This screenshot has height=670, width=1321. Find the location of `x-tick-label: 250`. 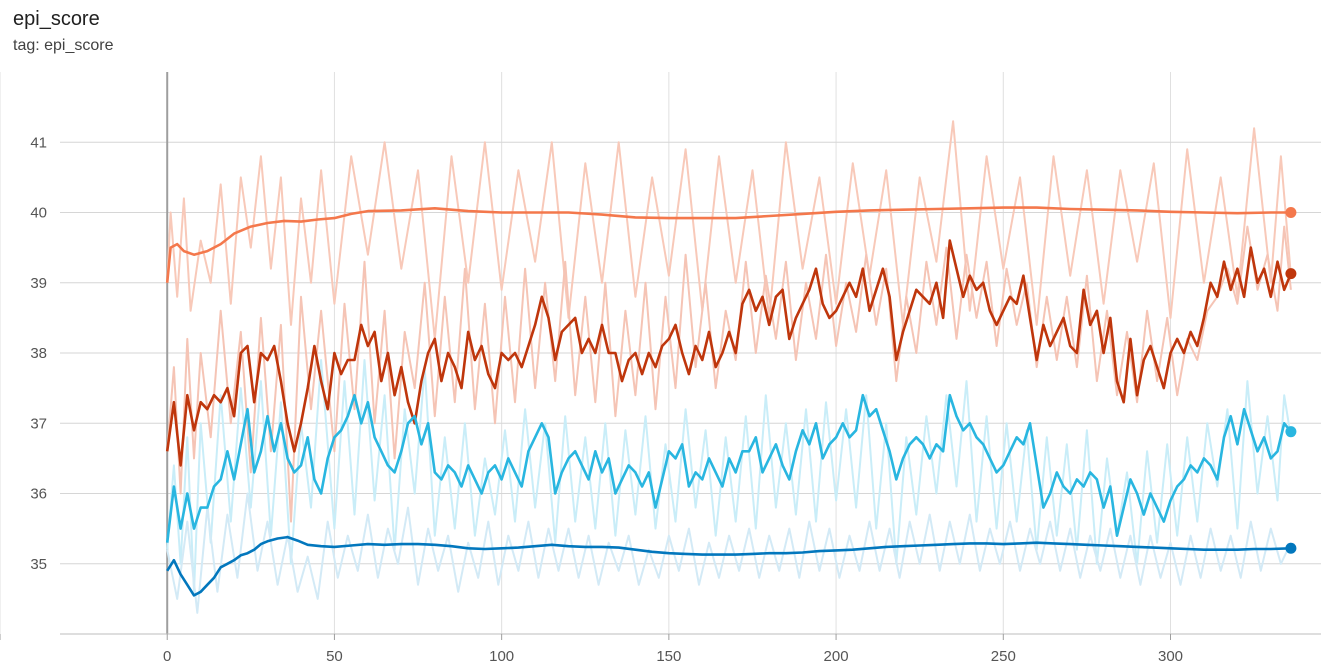

x-tick-label: 250 is located at coordinates (1003, 656).